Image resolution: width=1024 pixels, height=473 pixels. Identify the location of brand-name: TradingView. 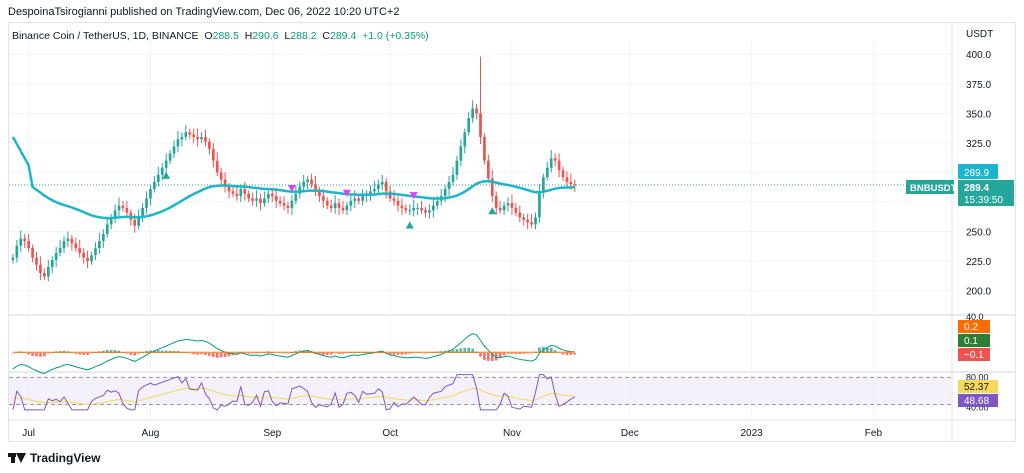
(65, 458).